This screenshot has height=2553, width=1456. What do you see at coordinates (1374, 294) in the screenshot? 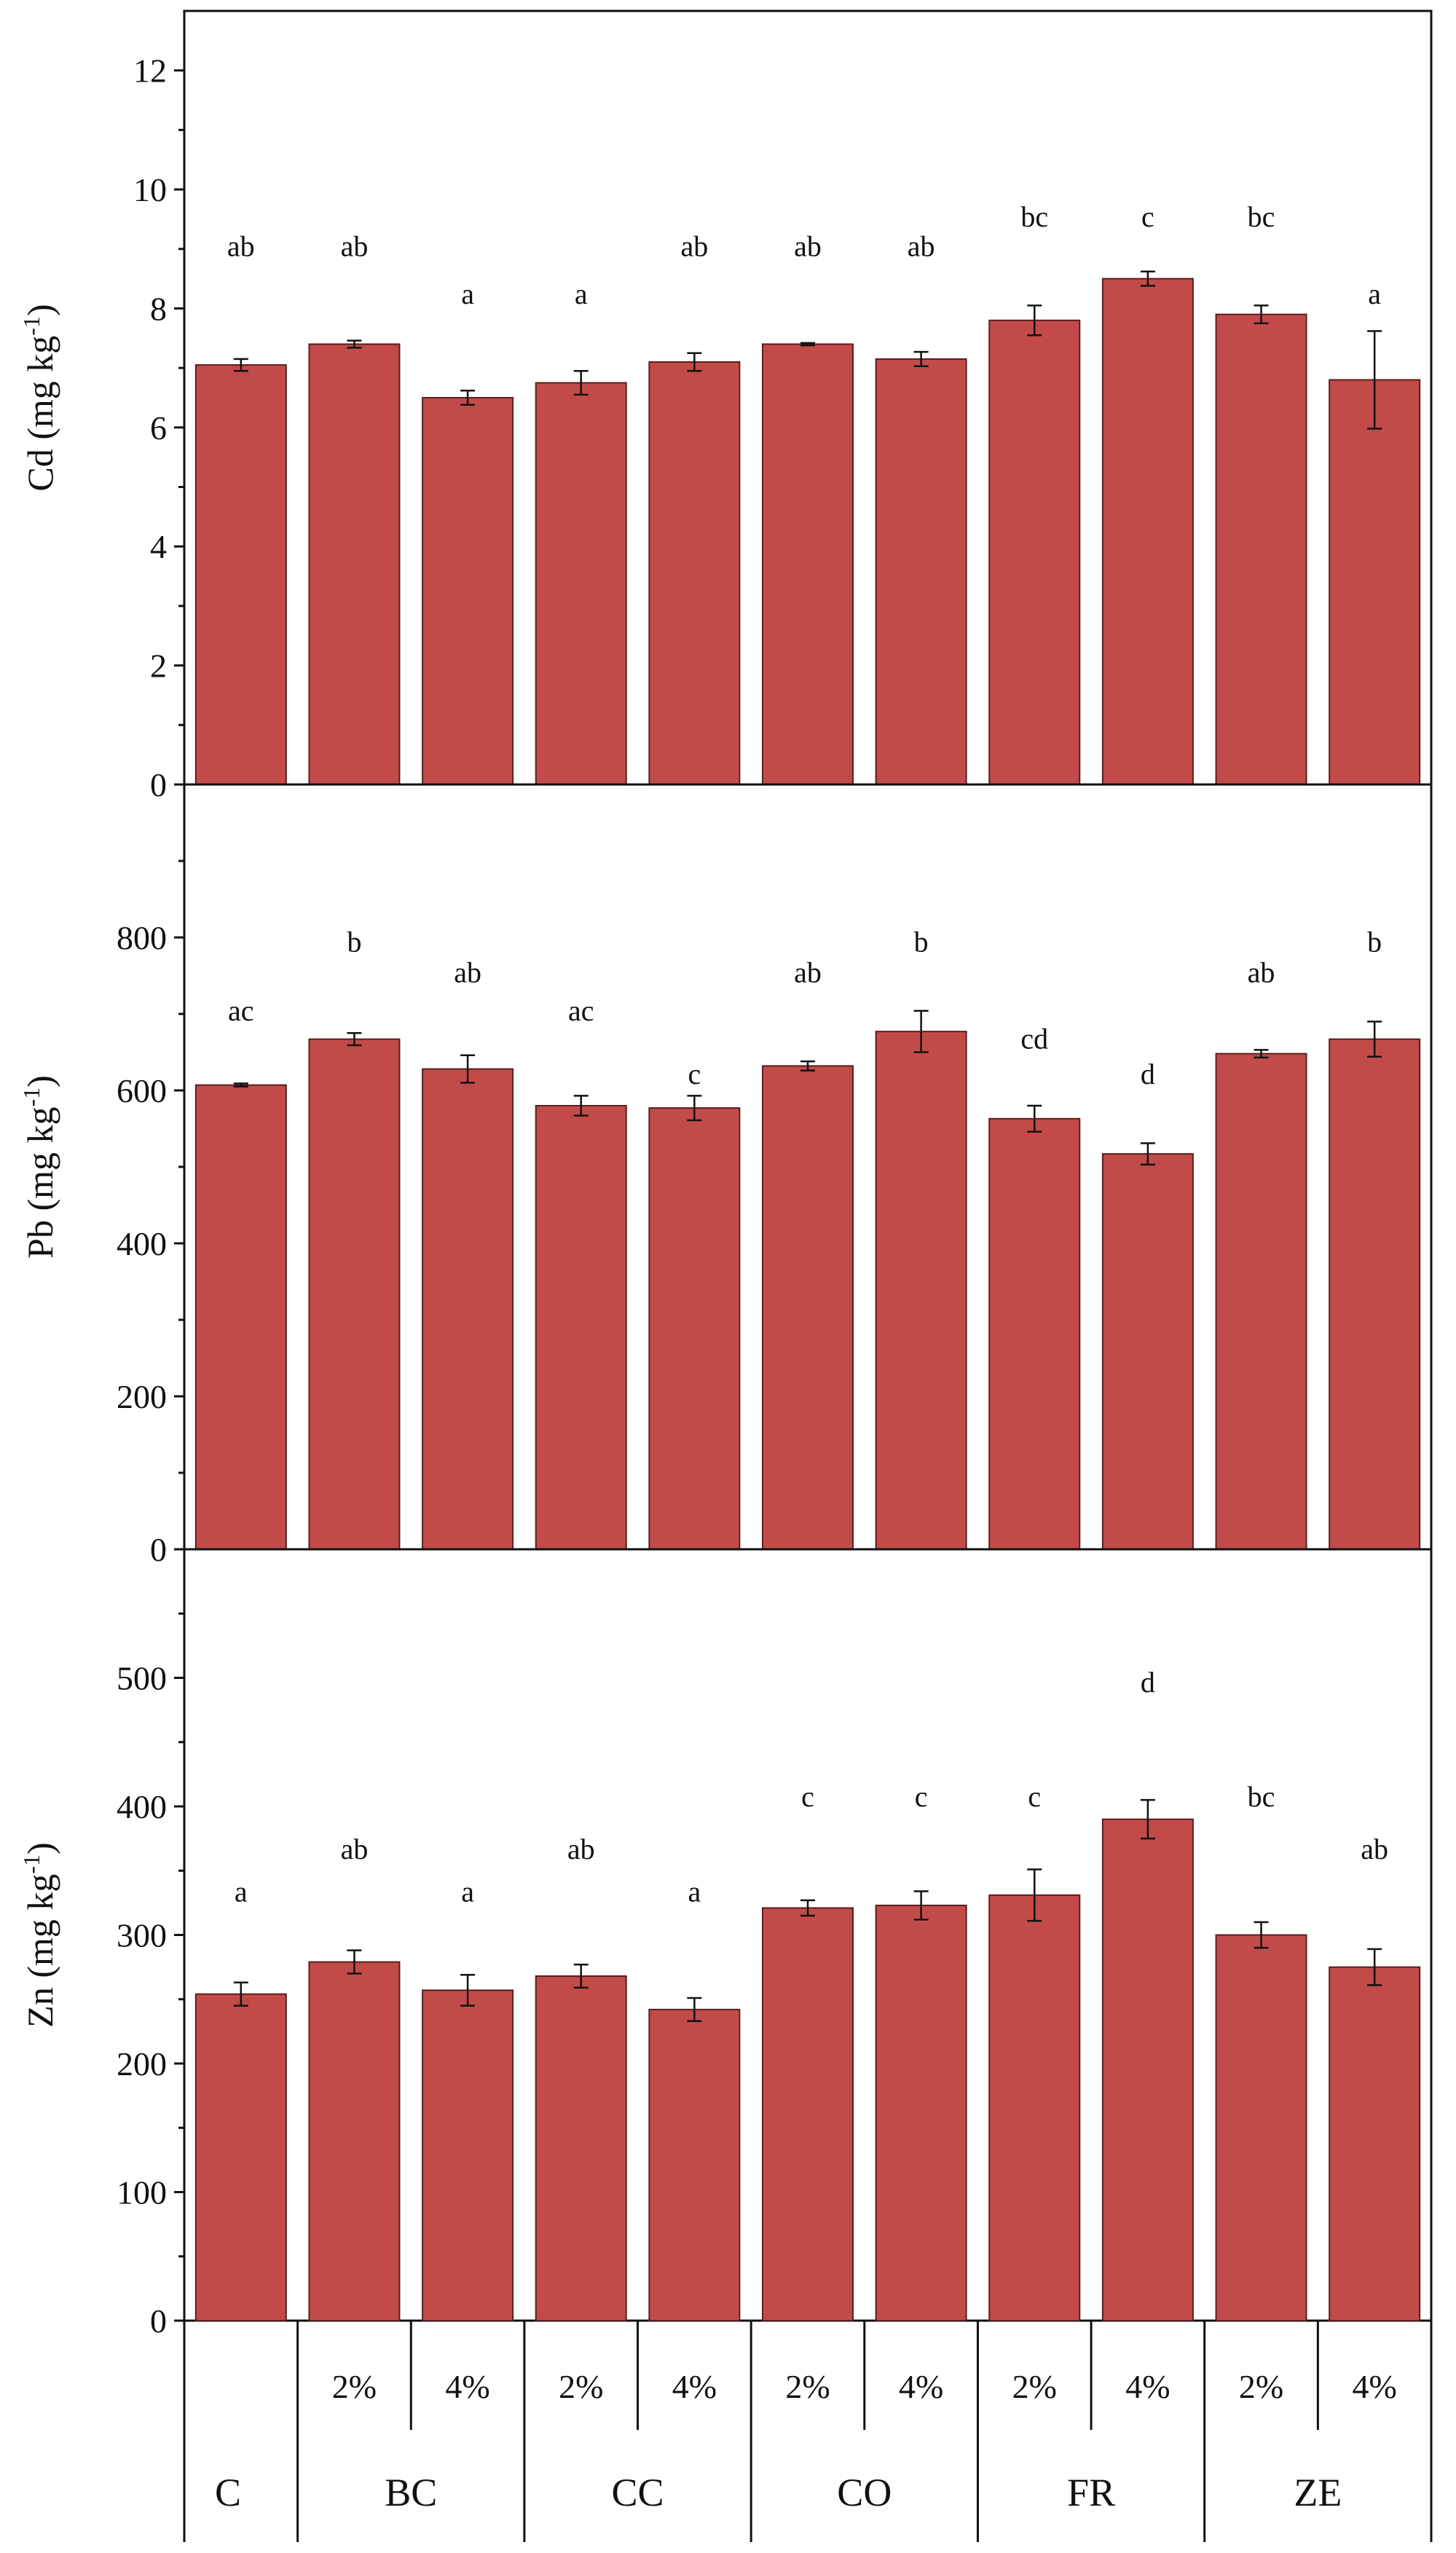
I see `significance-letter-Cd-10: a` at bounding box center [1374, 294].